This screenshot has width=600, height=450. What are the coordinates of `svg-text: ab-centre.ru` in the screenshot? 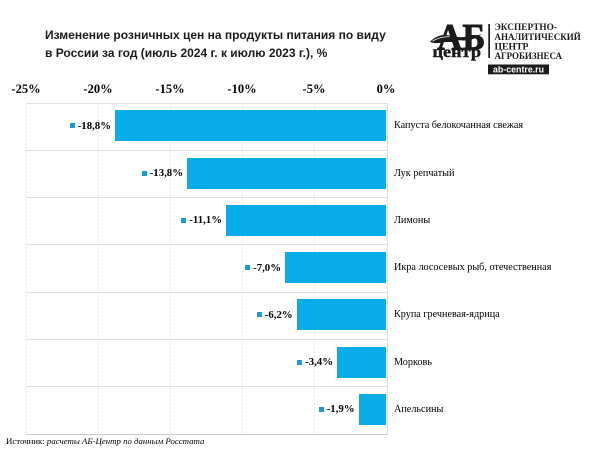 It's located at (518, 69).